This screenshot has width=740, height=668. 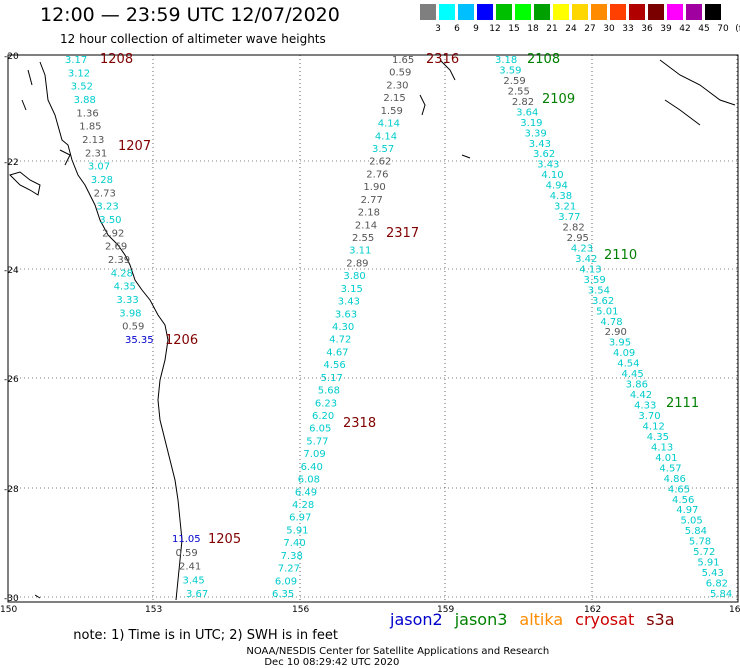 I want to click on render-timestamp: Dec 10 08:29:42 UTC 2020, so click(x=332, y=662).